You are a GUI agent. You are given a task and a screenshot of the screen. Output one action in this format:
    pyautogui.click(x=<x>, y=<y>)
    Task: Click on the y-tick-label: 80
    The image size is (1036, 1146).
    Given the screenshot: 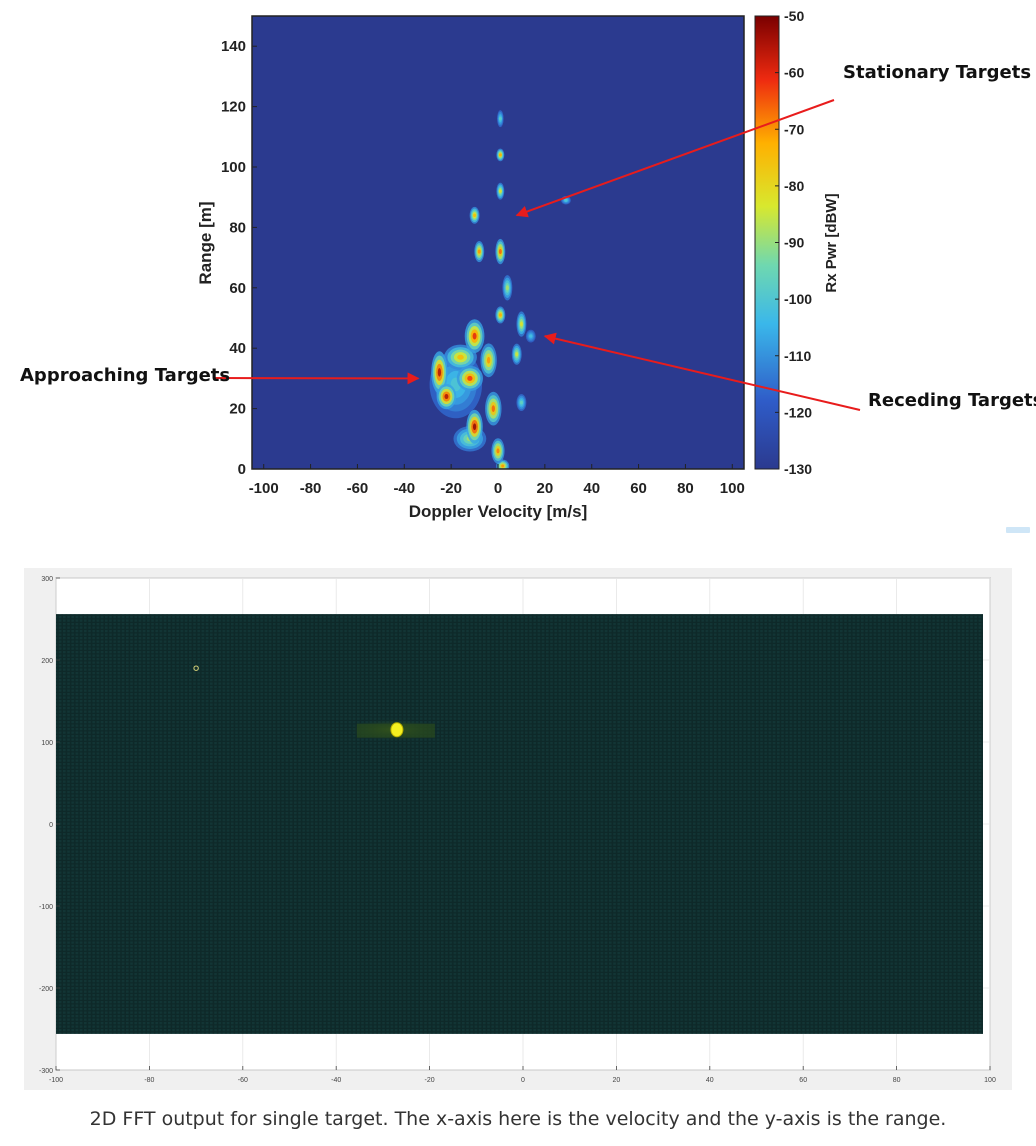 What is the action you would take?
    pyautogui.click(x=237, y=227)
    